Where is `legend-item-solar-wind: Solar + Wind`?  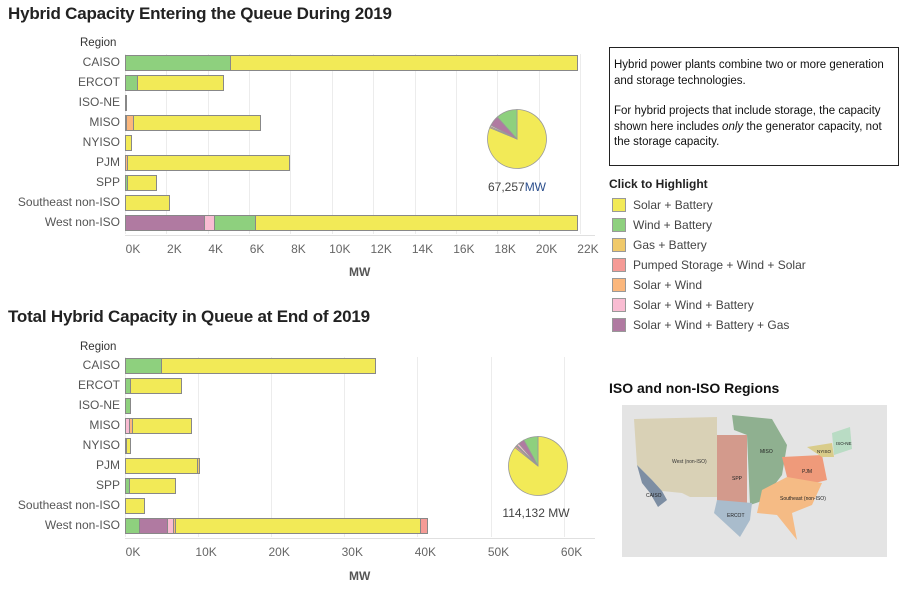 legend-item-solar-wind: Solar + Wind is located at coordinates (707, 285).